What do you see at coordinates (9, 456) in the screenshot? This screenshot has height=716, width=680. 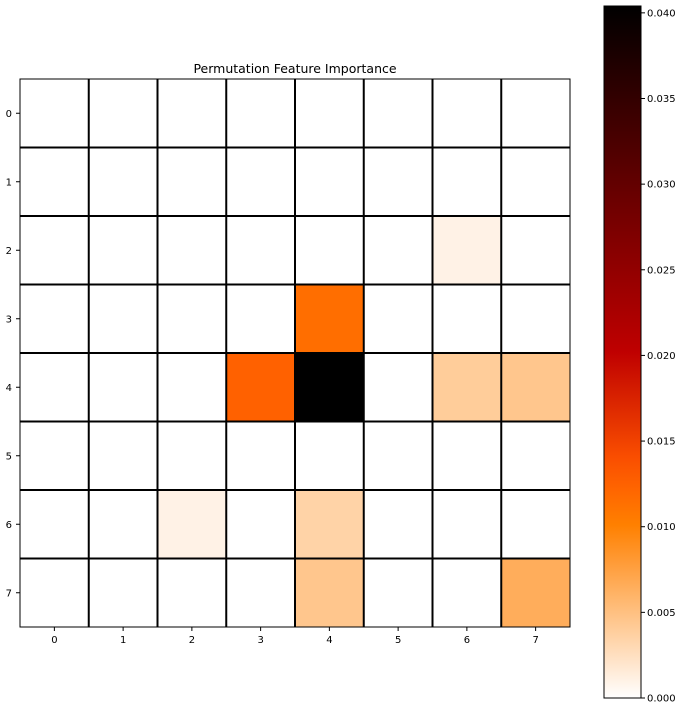 I see `y-tick-label: 5` at bounding box center [9, 456].